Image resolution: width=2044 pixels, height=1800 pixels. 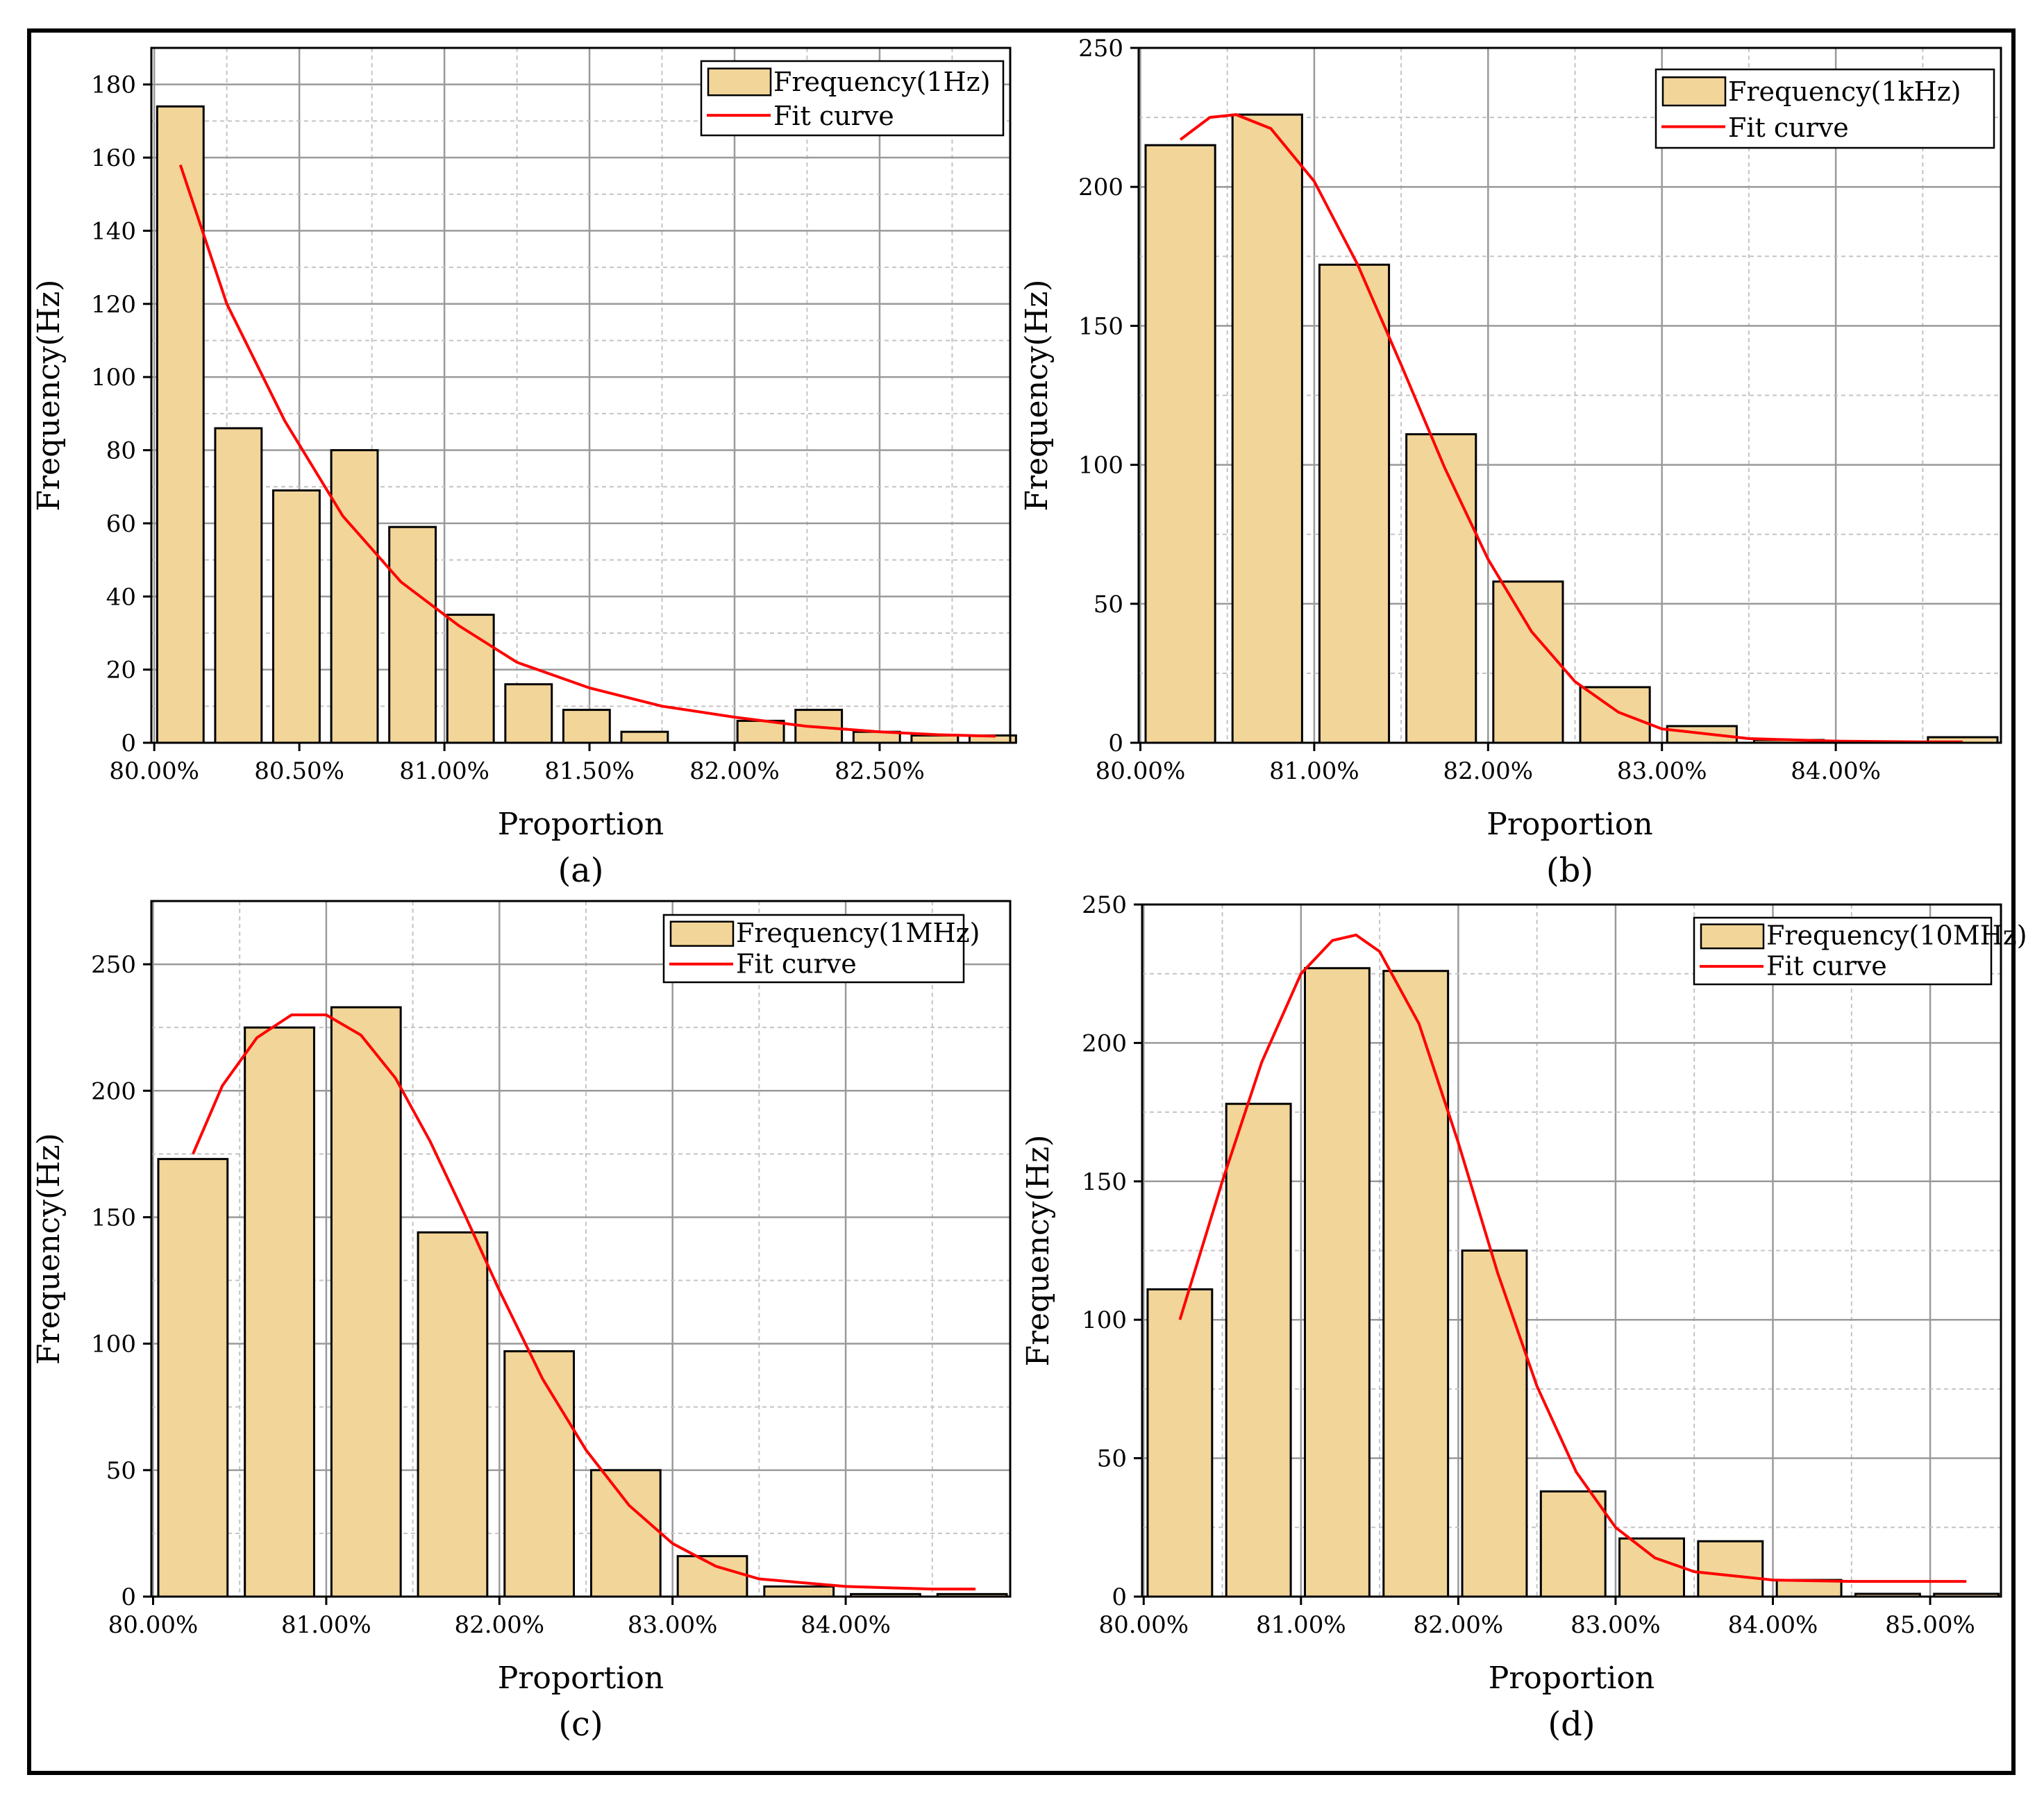 What do you see at coordinates (113, 158) in the screenshot?
I see `y-tick-label: 160` at bounding box center [113, 158].